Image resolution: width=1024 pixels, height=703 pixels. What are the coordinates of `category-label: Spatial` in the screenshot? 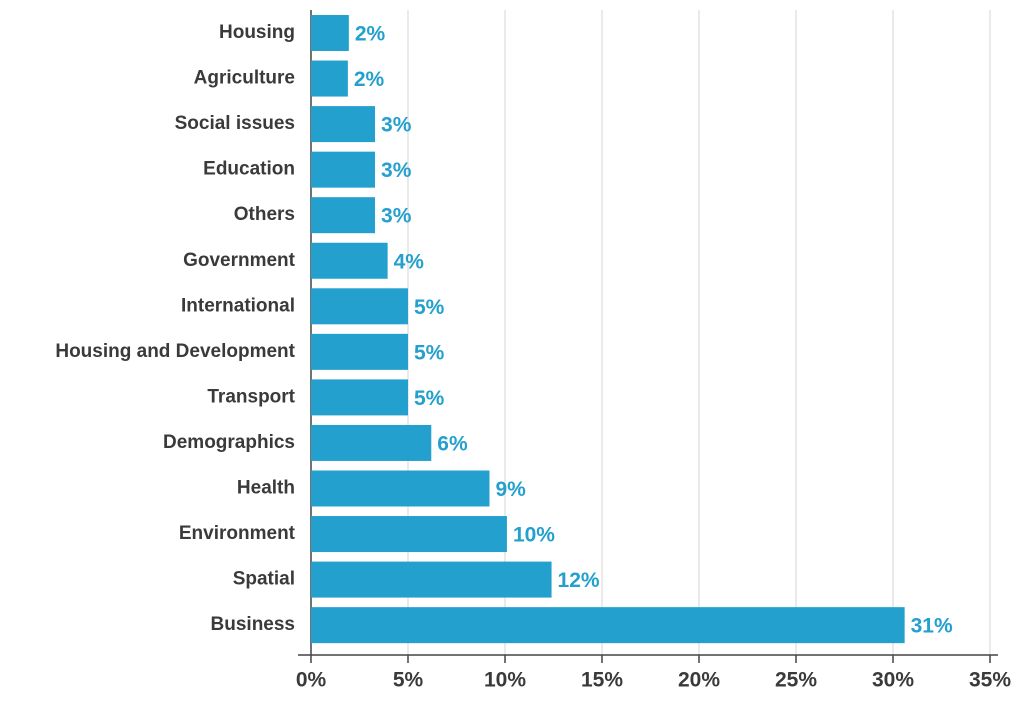 It's located at (264, 579).